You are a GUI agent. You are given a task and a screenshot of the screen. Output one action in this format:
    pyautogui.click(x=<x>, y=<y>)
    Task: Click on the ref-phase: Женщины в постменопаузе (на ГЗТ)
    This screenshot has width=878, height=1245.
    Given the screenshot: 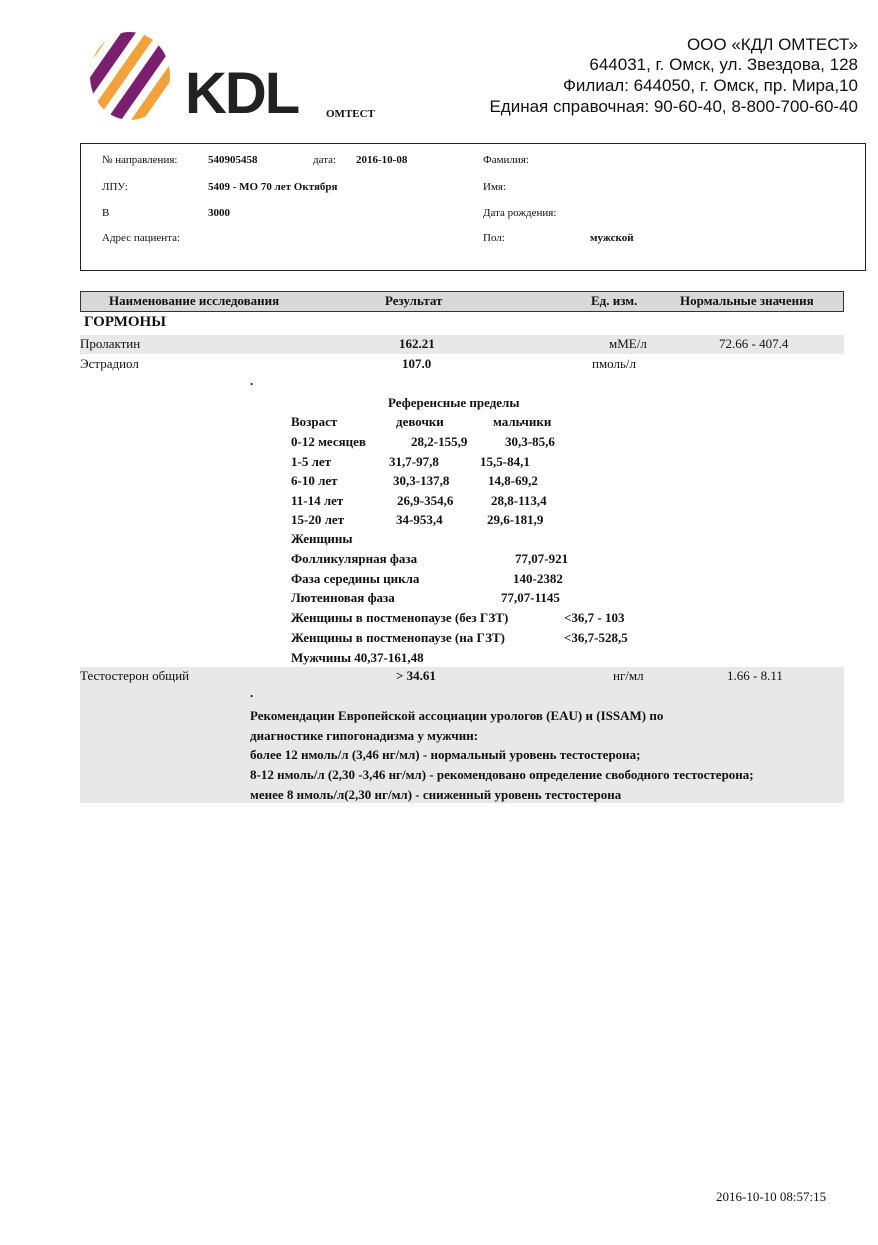 What is the action you would take?
    pyautogui.click(x=398, y=637)
    